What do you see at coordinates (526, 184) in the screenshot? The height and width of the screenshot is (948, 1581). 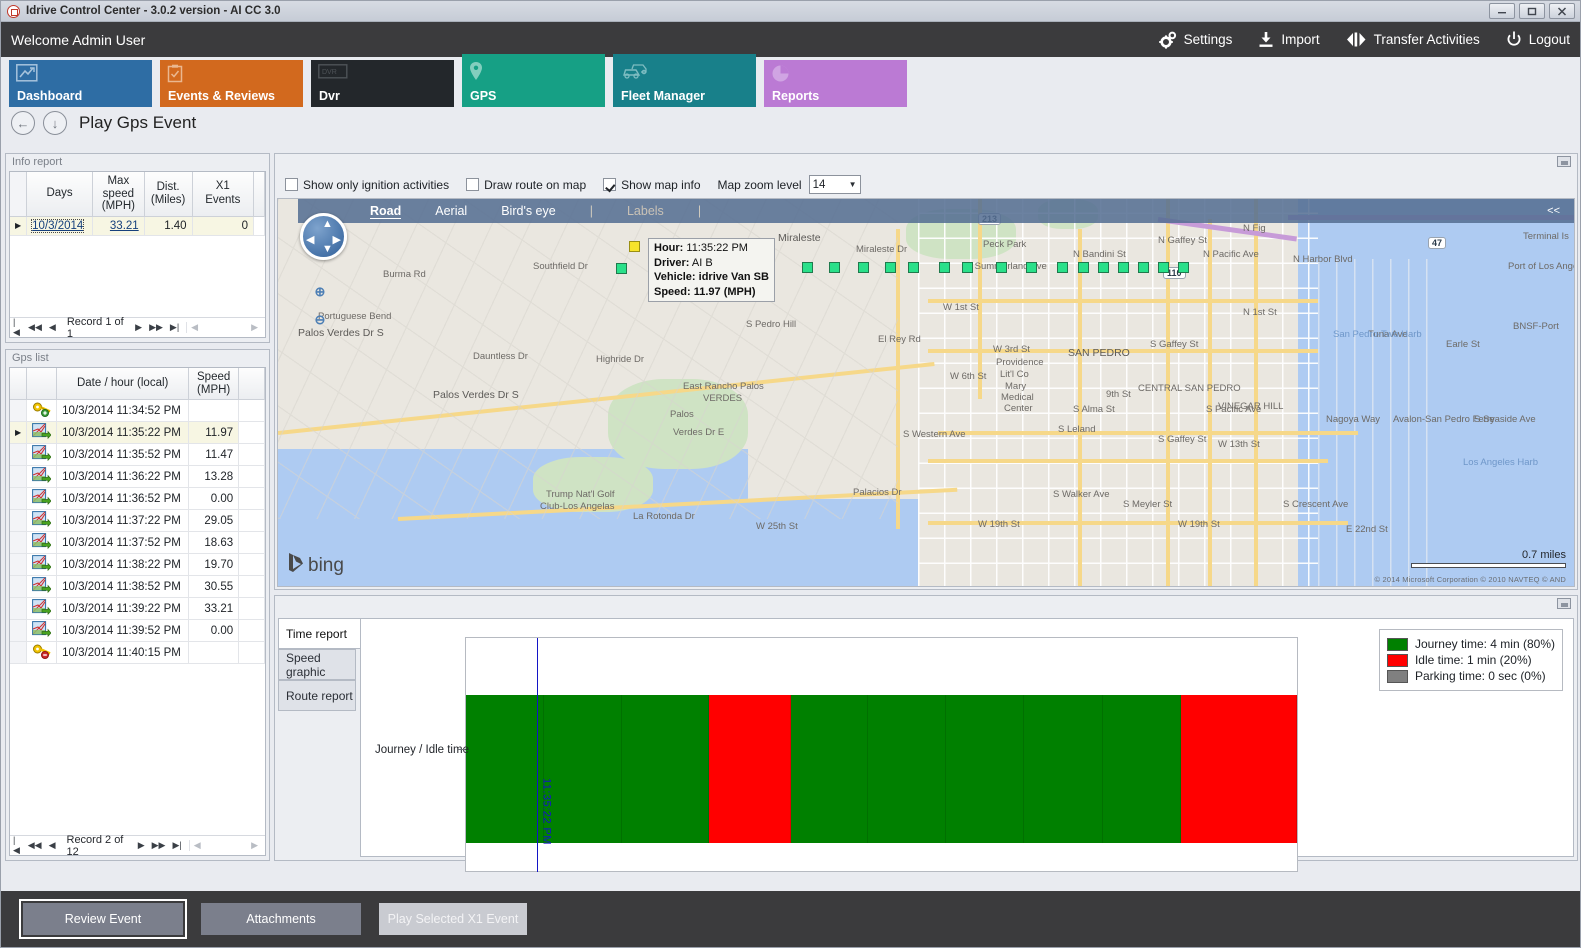 I see `checkbox-draw-route-on-map: Draw route on map` at bounding box center [526, 184].